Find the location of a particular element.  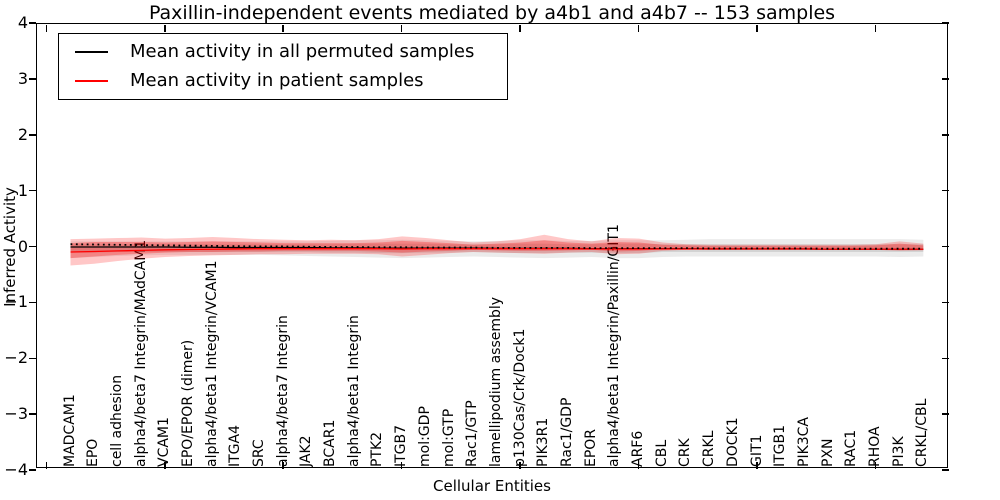

y-tick-label: 0 is located at coordinates (22, 246).